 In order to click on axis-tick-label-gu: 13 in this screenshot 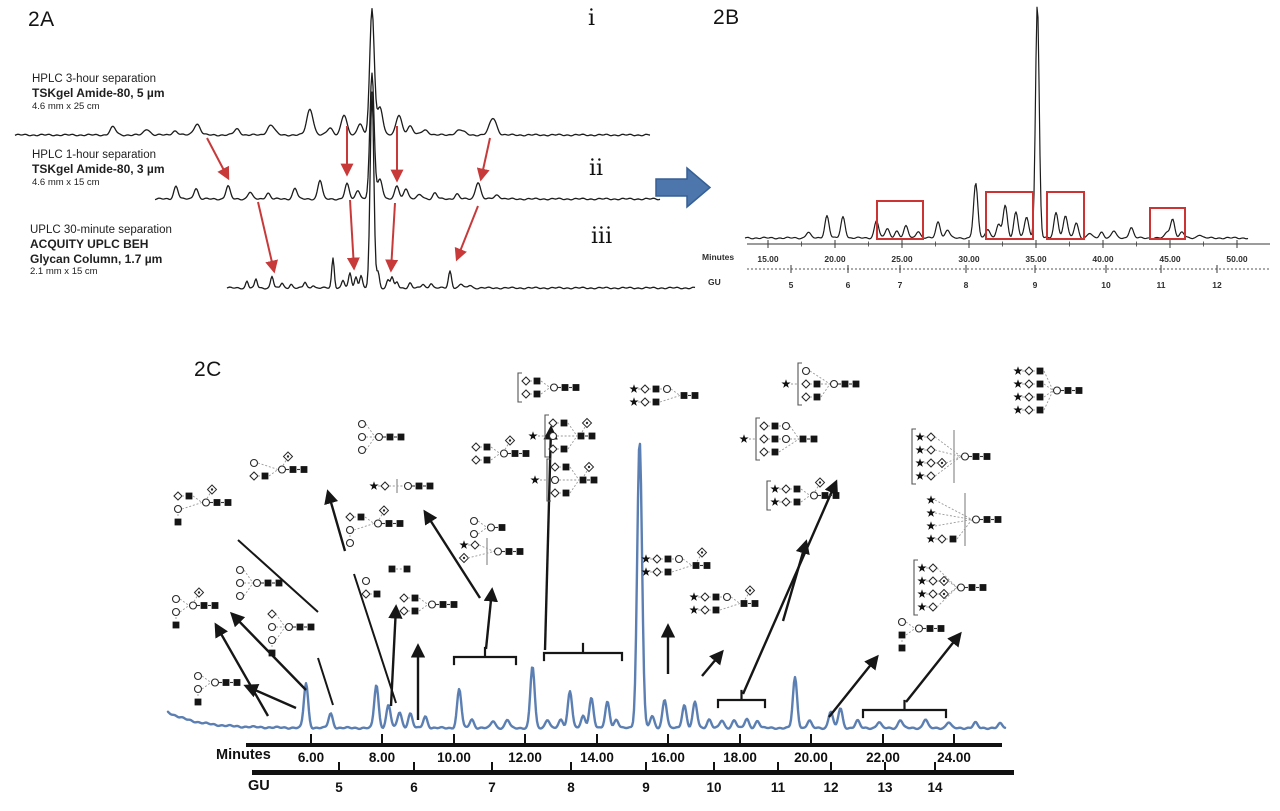, I will do `click(885, 787)`.